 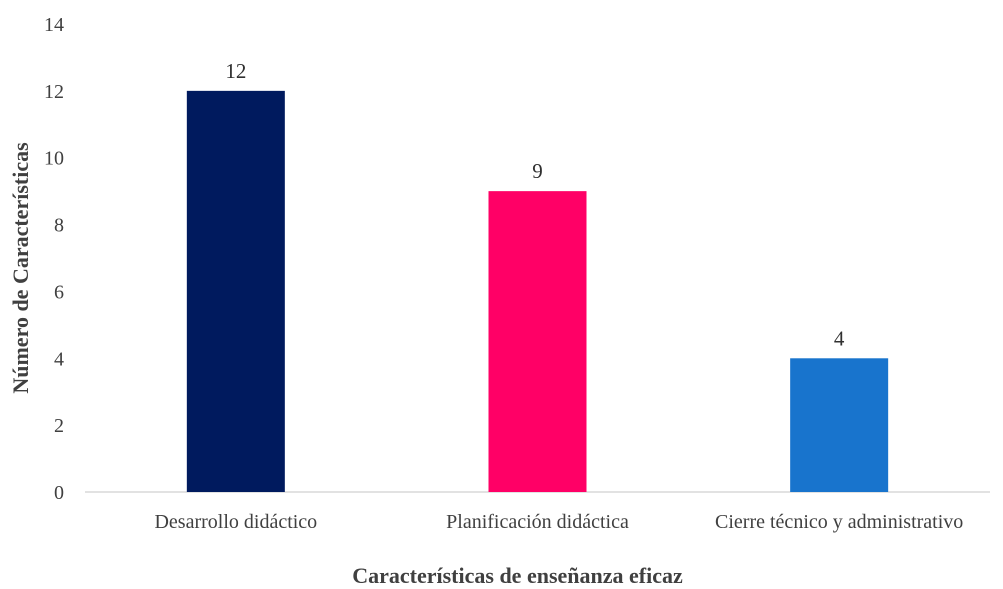 What do you see at coordinates (59, 226) in the screenshot?
I see `y-tick-label: 8` at bounding box center [59, 226].